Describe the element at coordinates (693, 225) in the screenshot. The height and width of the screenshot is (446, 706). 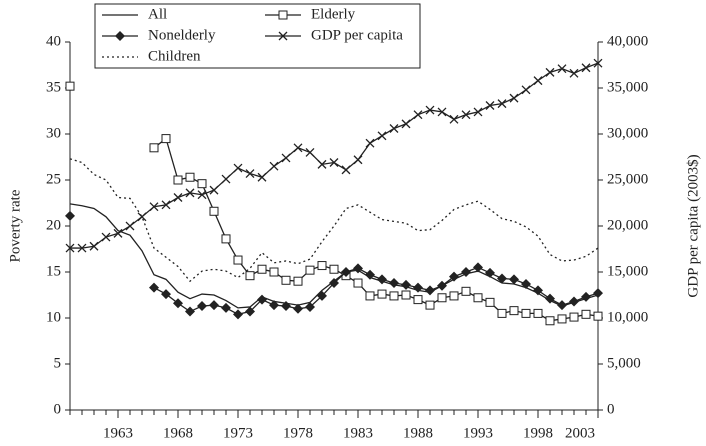
I see `y2-axis-label: GDP per capita (2003$)` at that location.